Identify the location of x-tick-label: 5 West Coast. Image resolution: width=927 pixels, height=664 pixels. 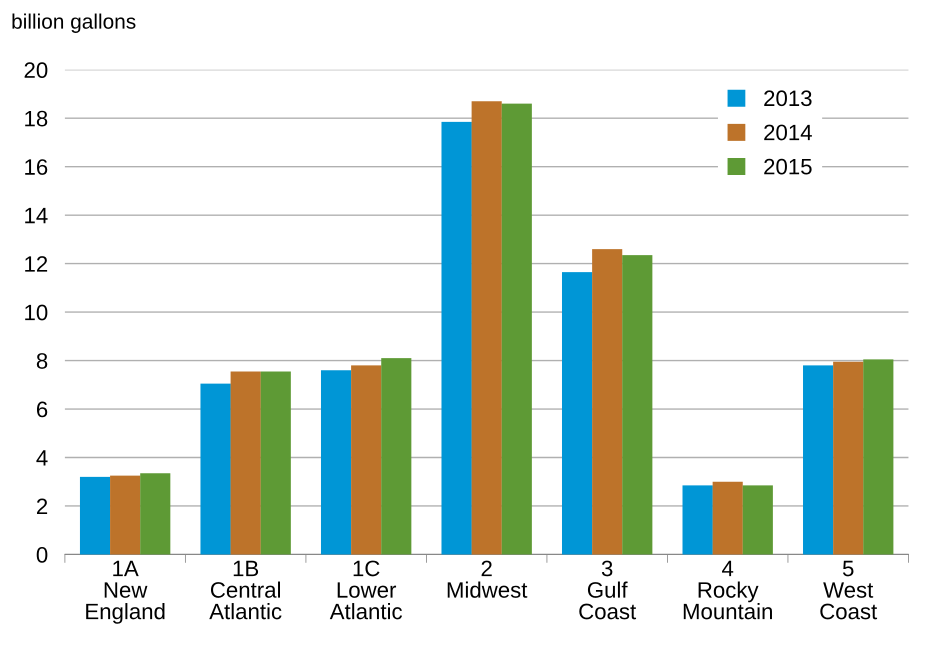
(849, 590).